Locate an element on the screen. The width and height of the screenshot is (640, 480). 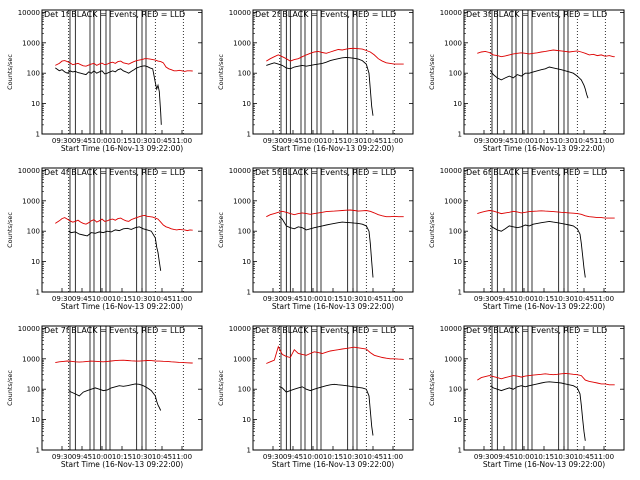
panel-title: Det 2f BLACK = Events, RED = LLD is located at coordinates (325, 14).